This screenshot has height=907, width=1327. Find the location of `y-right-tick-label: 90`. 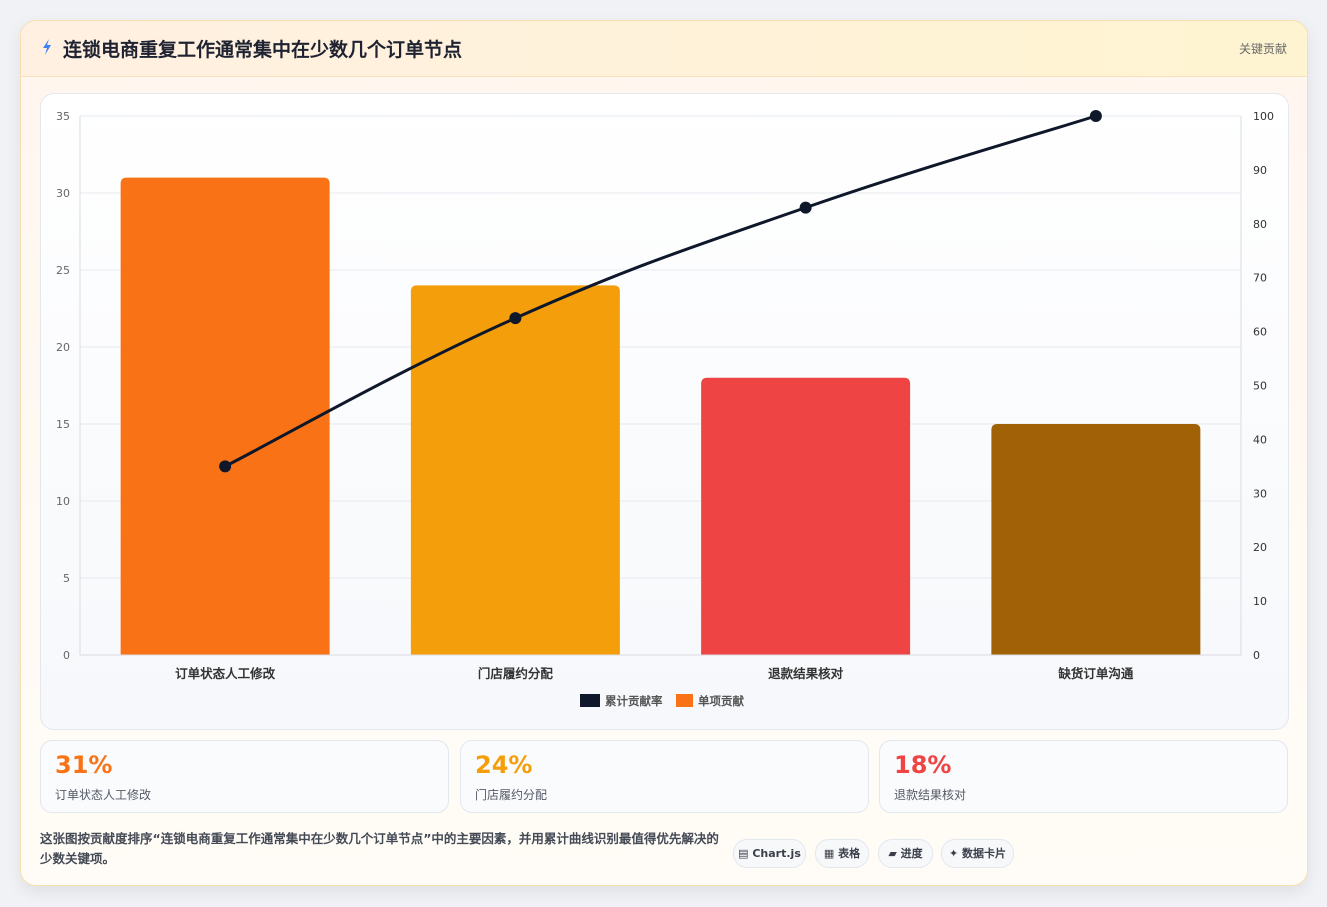

y-right-tick-label: 90 is located at coordinates (1260, 170).